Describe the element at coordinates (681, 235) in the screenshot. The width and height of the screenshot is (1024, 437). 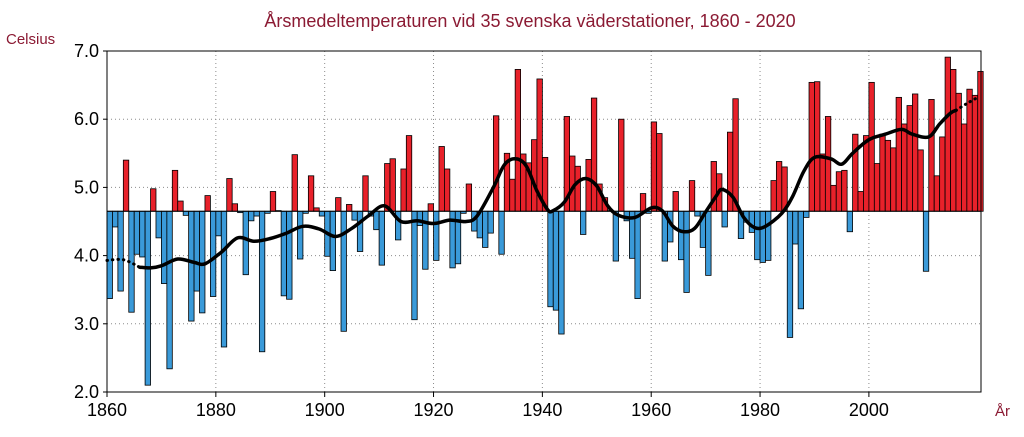
I see `bar-1965` at that location.